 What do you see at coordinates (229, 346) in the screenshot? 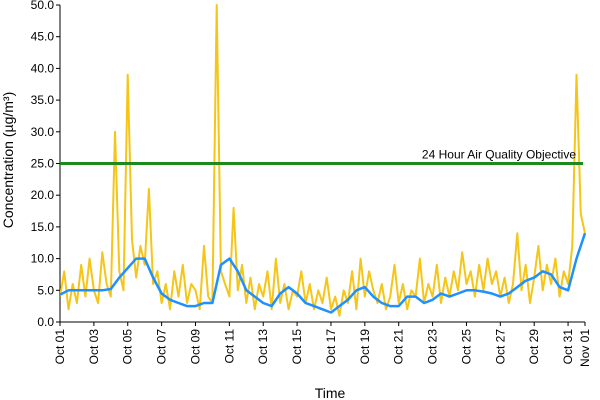
I see `x-tick-label: Oct 11` at bounding box center [229, 346].